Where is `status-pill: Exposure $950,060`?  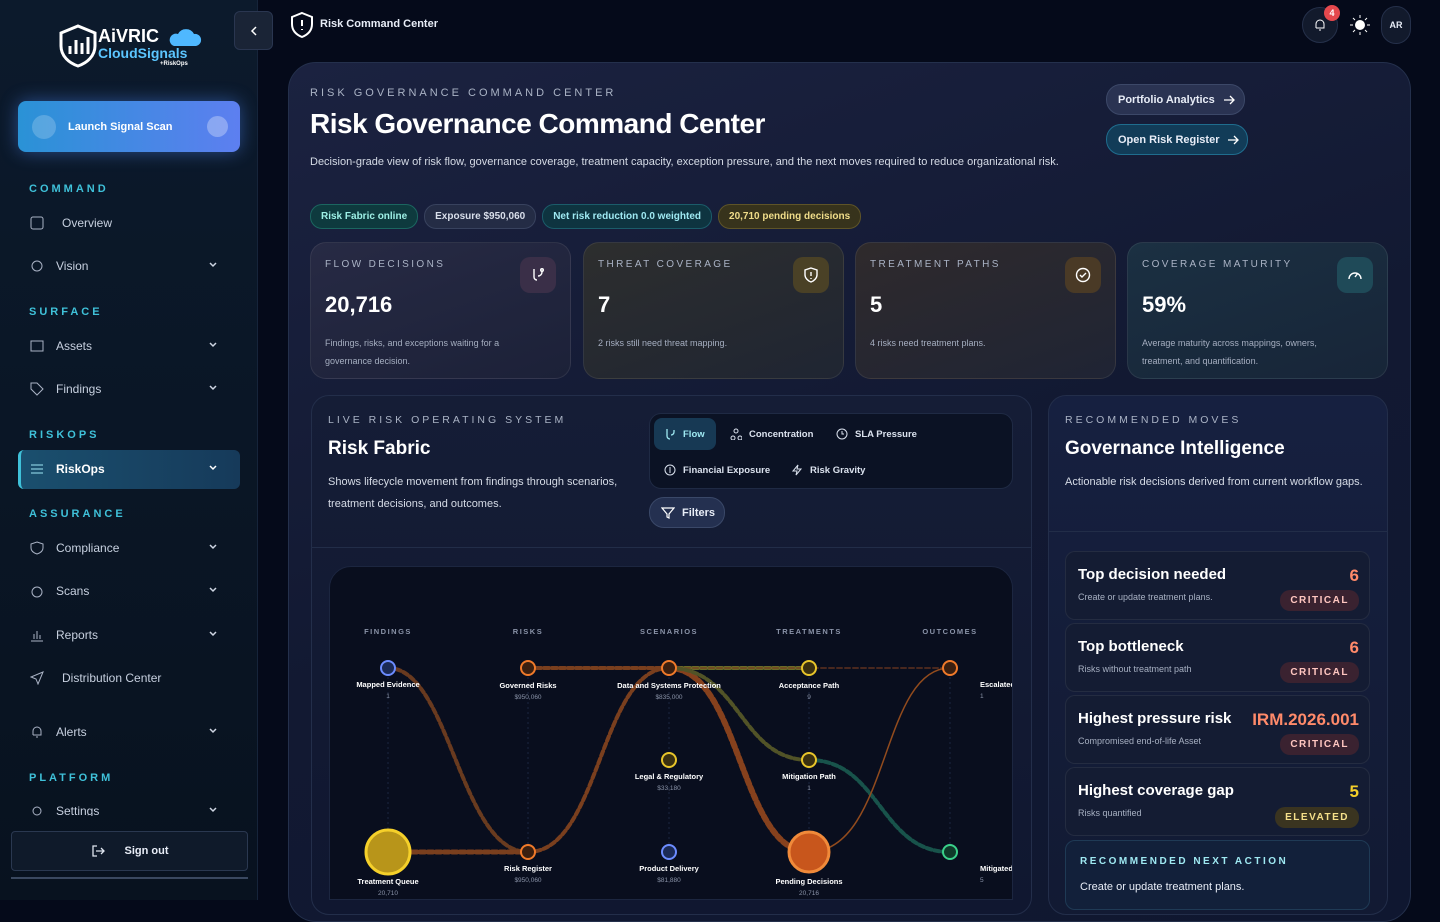
status-pill: Exposure $950,060 is located at coordinates (480, 216).